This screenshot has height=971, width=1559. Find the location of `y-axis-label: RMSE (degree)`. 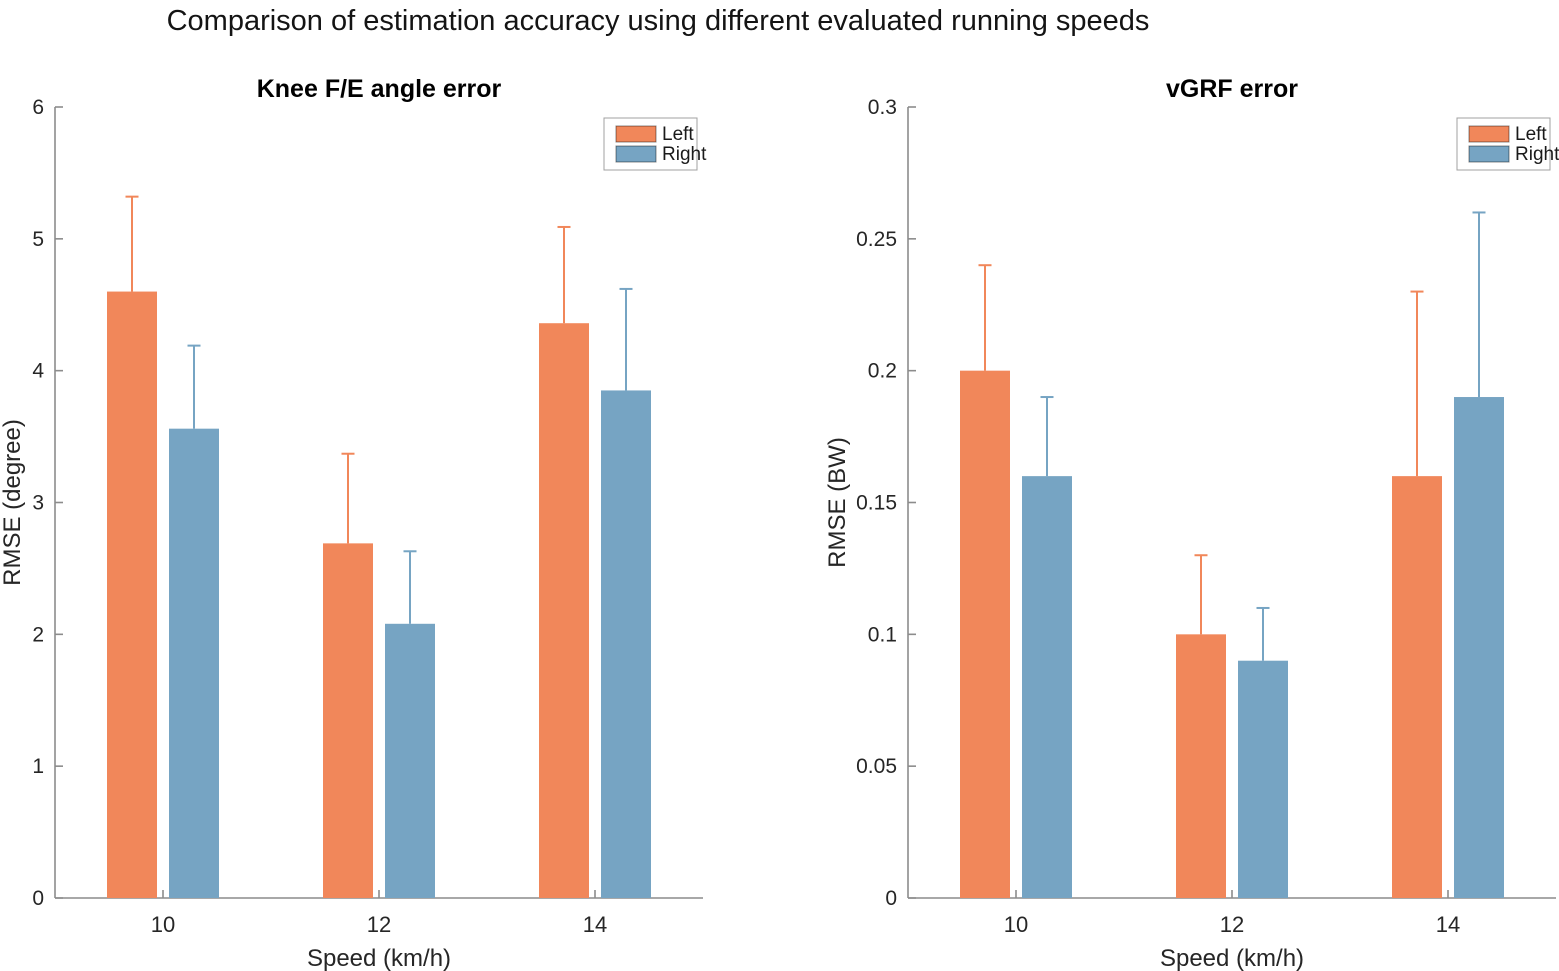

y-axis-label: RMSE (degree) is located at coordinates (13, 502).